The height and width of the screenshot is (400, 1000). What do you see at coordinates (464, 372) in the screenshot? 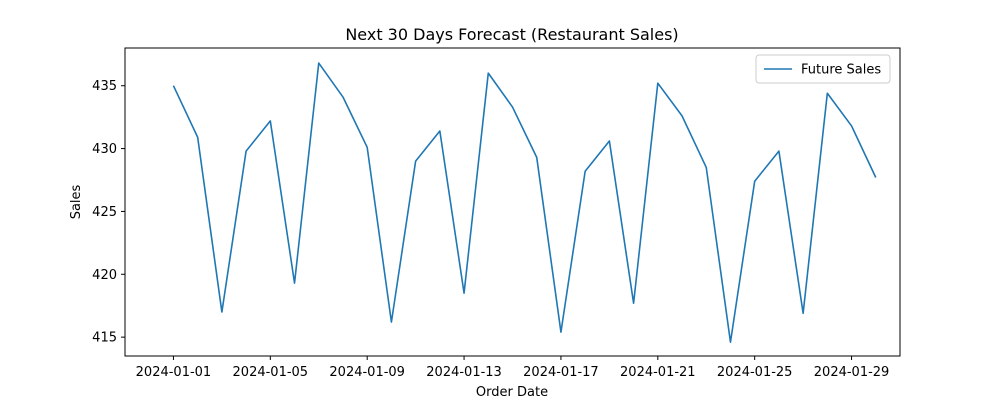
I see `x-tick-label: 2024-01-13` at bounding box center [464, 372].